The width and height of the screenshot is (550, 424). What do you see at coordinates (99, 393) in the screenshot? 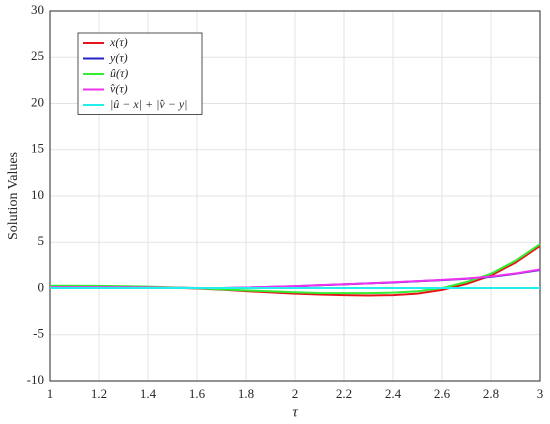
I see `x-tick-label: 1.2` at bounding box center [99, 393].